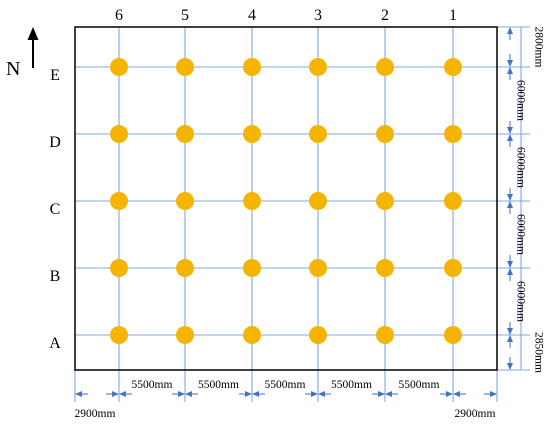 The height and width of the screenshot is (429, 550). Describe the element at coordinates (252, 335) in the screenshot. I see `column-marker-A4` at that location.